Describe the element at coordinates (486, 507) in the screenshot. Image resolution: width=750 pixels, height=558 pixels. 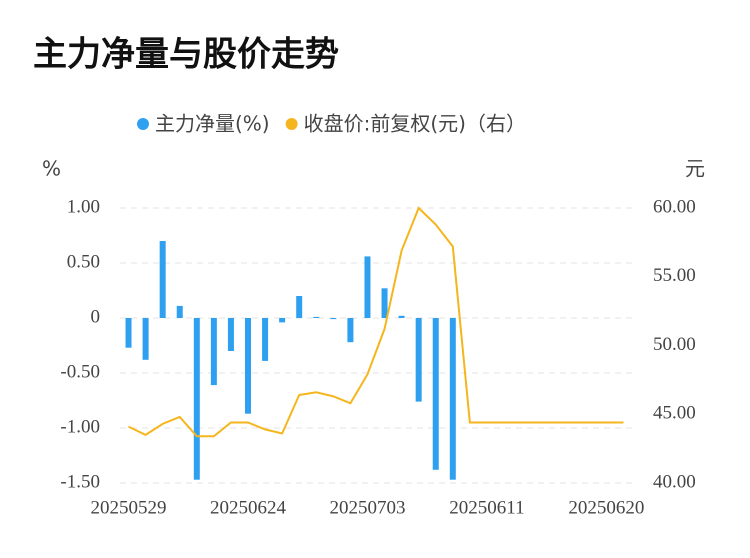
I see `x-tick-label: 20250611` at that location.